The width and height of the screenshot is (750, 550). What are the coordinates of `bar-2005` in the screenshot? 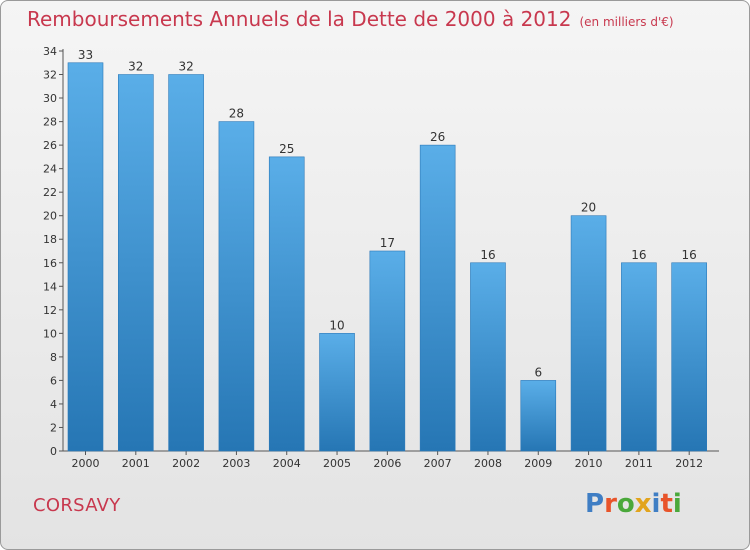 It's located at (337, 392).